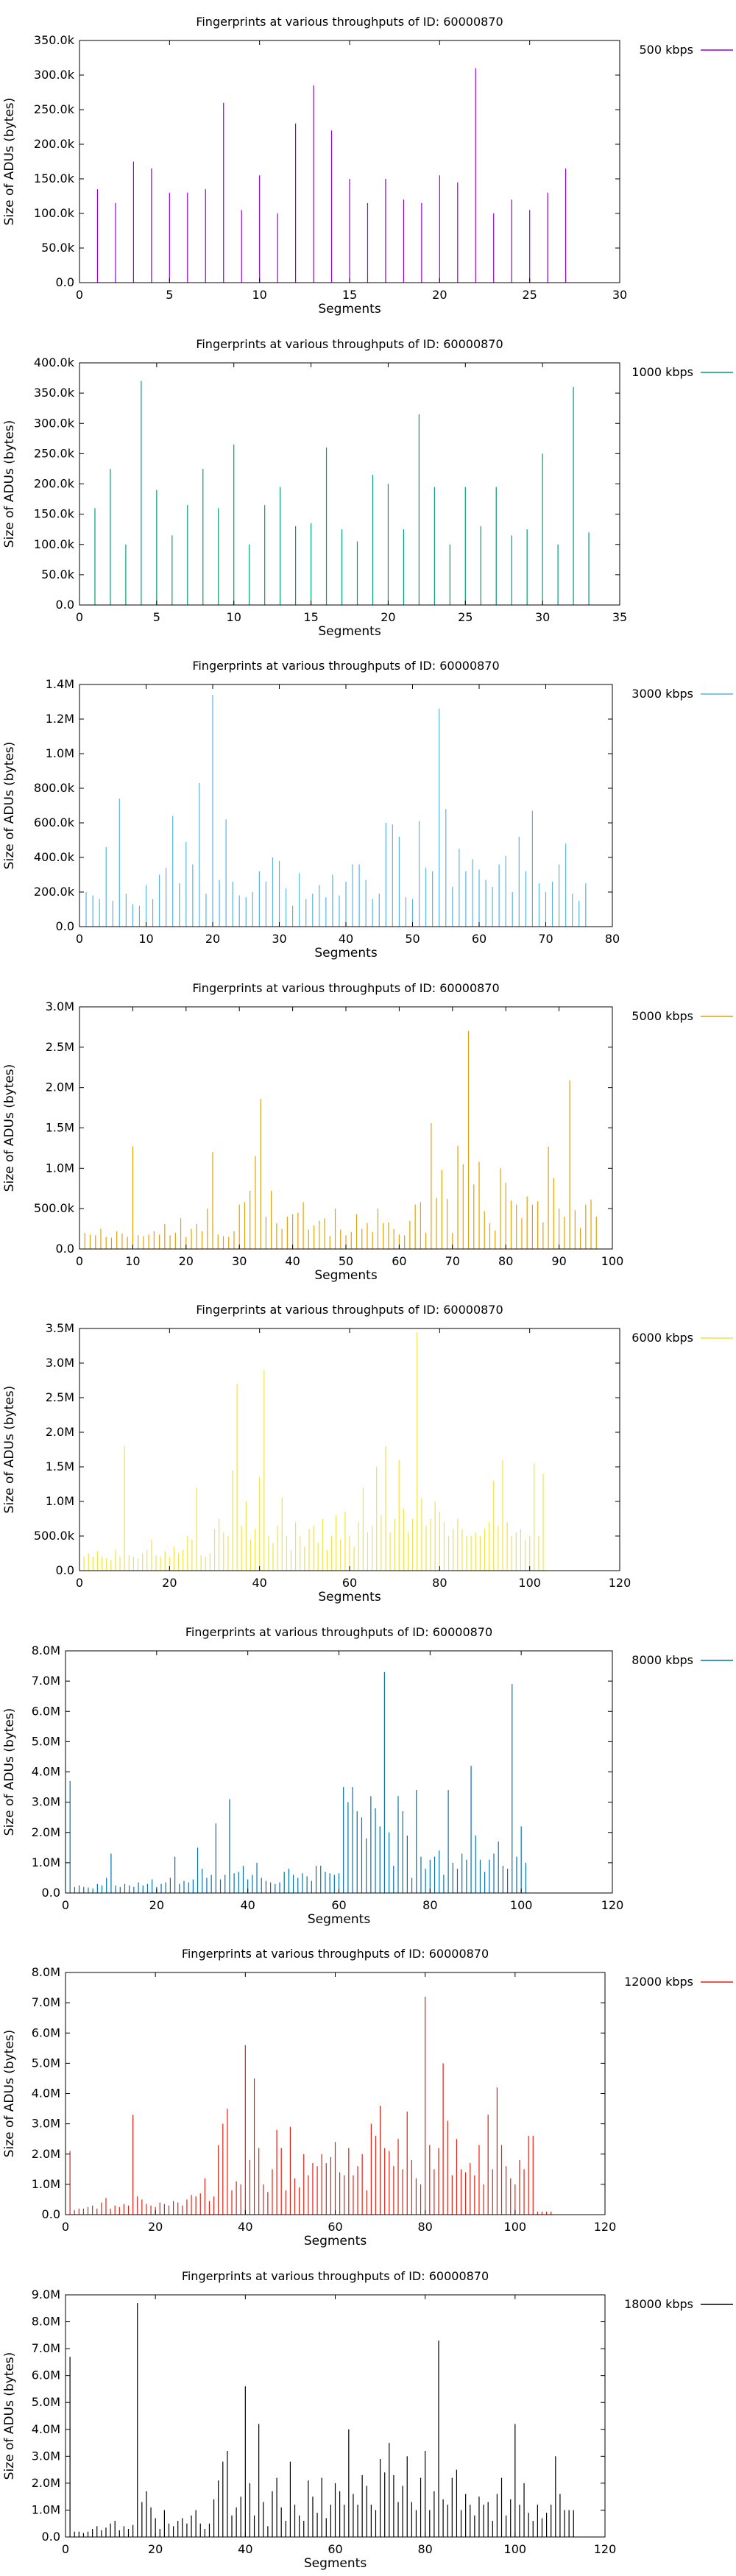 This screenshot has width=736, height=2576. I want to click on y-tick-label: 1.5M, so click(60, 1127).